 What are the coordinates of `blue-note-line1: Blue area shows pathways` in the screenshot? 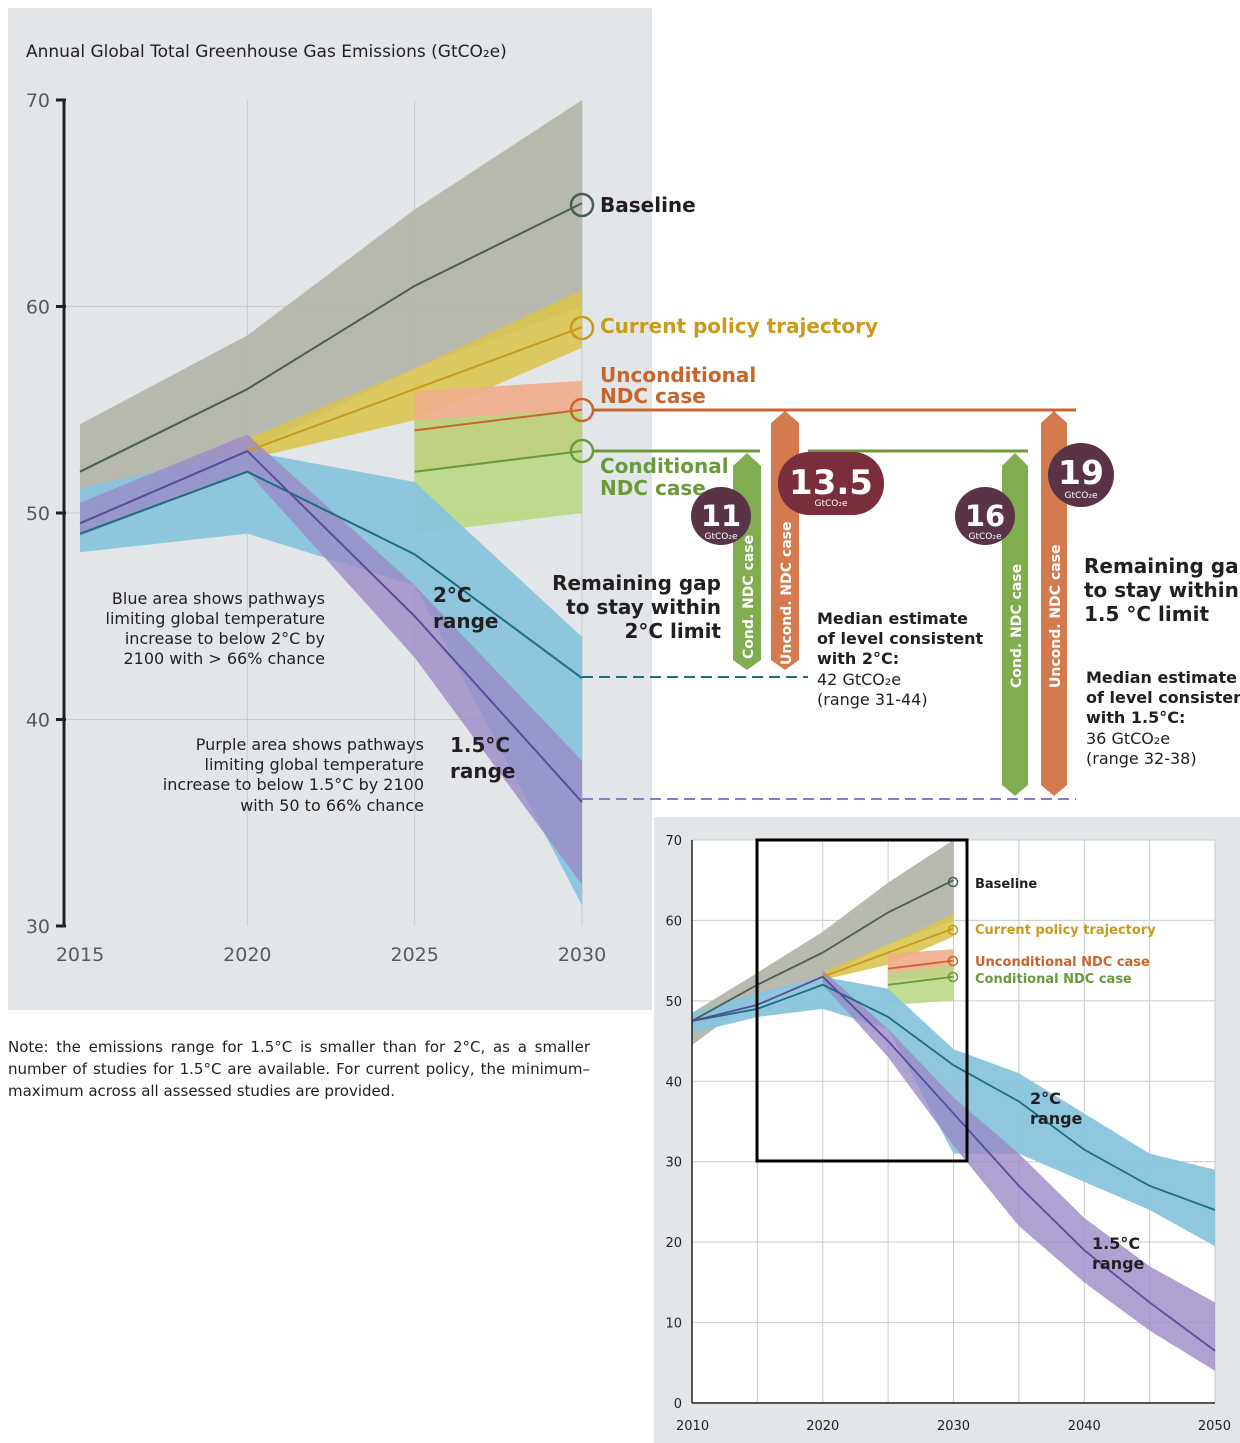 It's located at (218, 598).